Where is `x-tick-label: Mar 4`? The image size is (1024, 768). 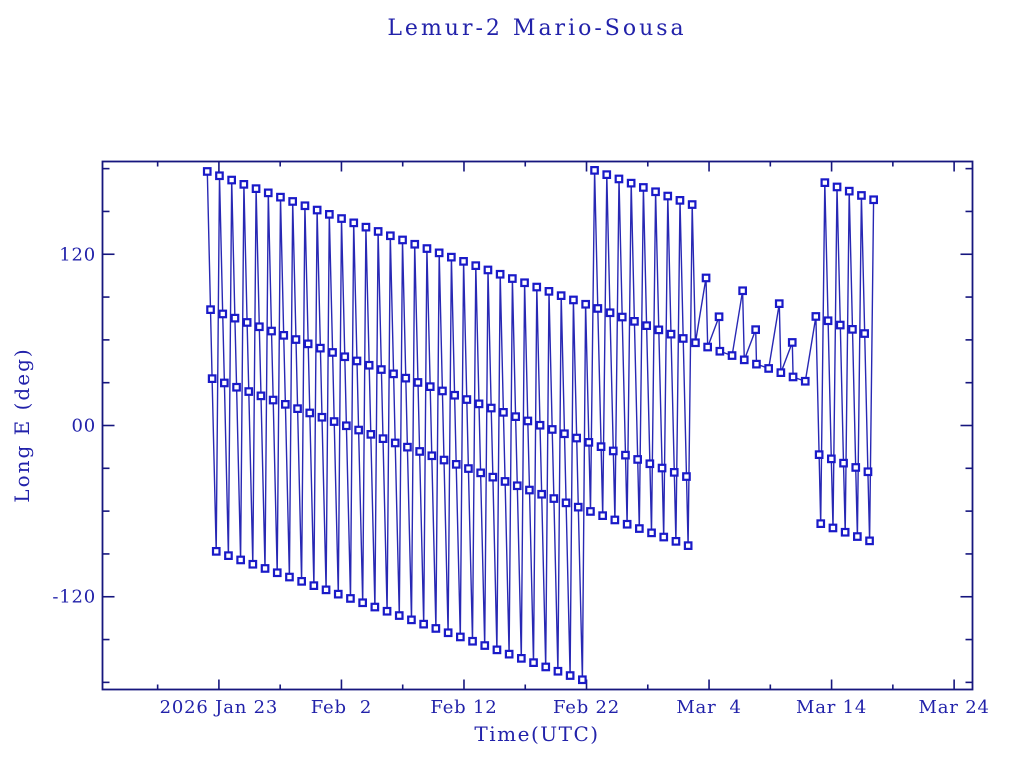
x-tick-label: Mar 4 is located at coordinates (708, 707).